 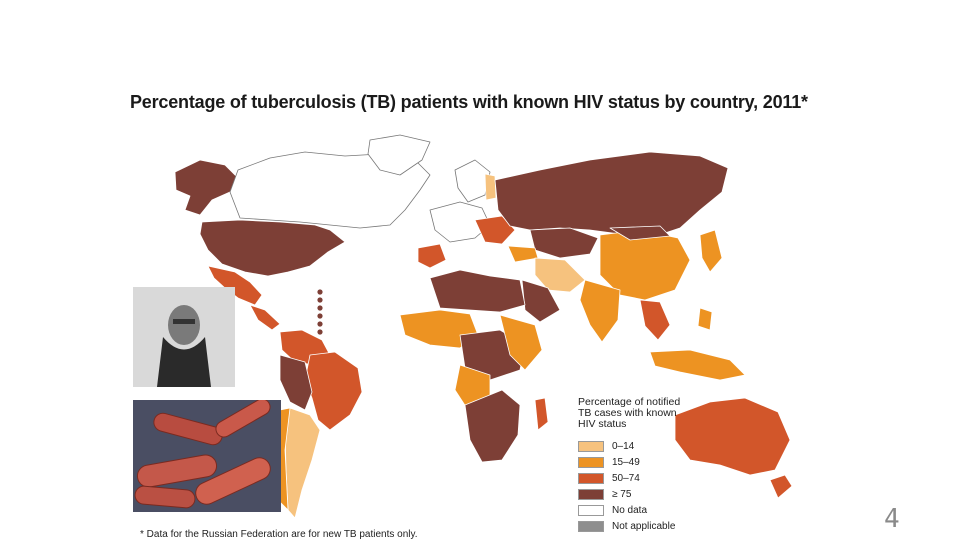 What do you see at coordinates (705, 319) in the screenshot?
I see `region-philippines` at bounding box center [705, 319].